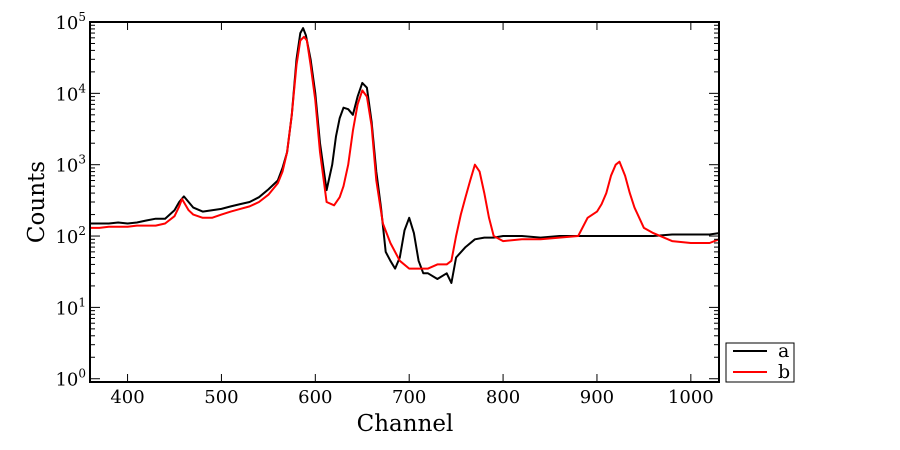 The width and height of the screenshot is (900, 450). Describe the element at coordinates (783, 351) in the screenshot. I see `legend-label-a: a` at that location.